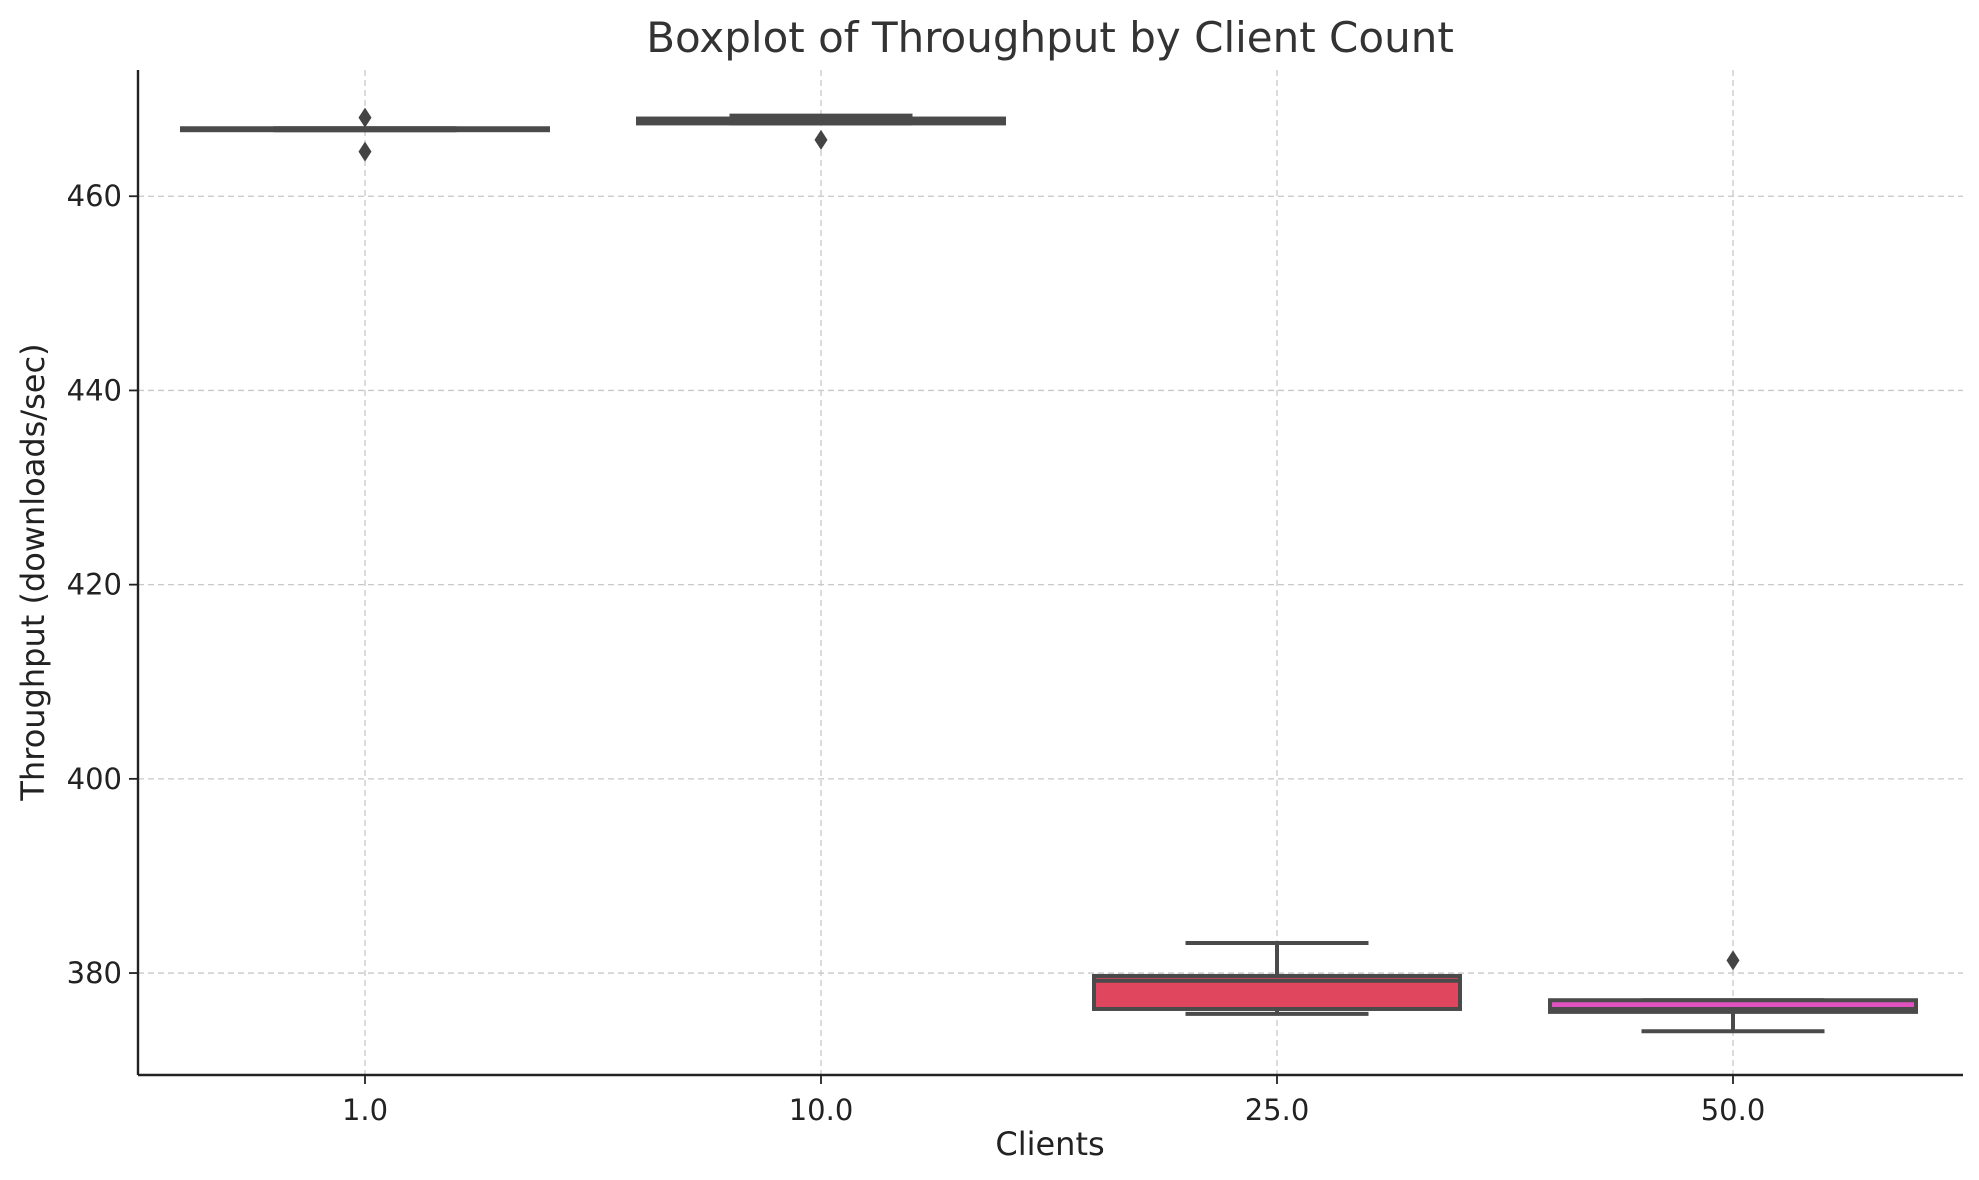 The width and height of the screenshot is (1979, 1180). What do you see at coordinates (1277, 1110) in the screenshot?
I see `x-tick-label: 25.0` at bounding box center [1277, 1110].